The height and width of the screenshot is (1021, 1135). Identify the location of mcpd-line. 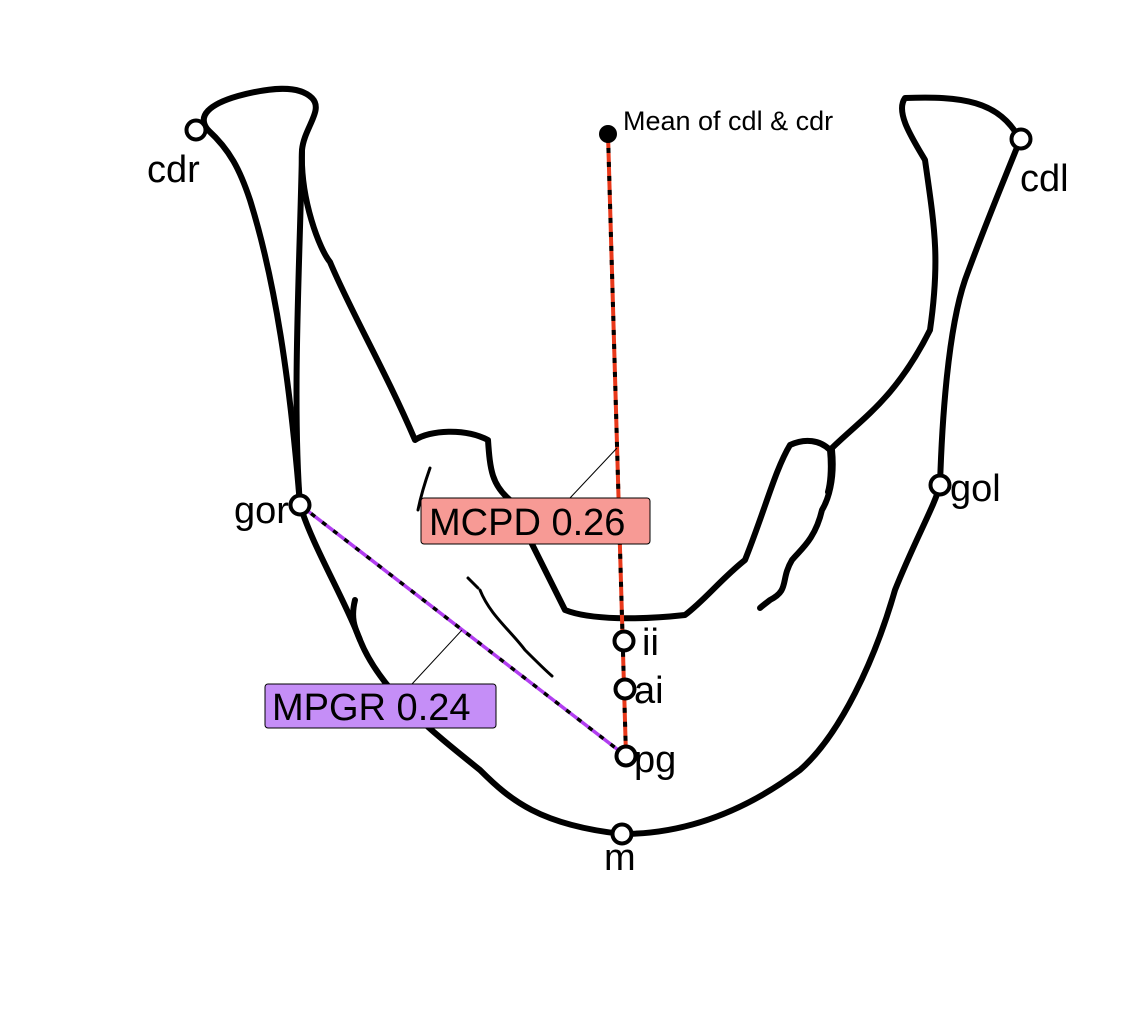
(617, 445).